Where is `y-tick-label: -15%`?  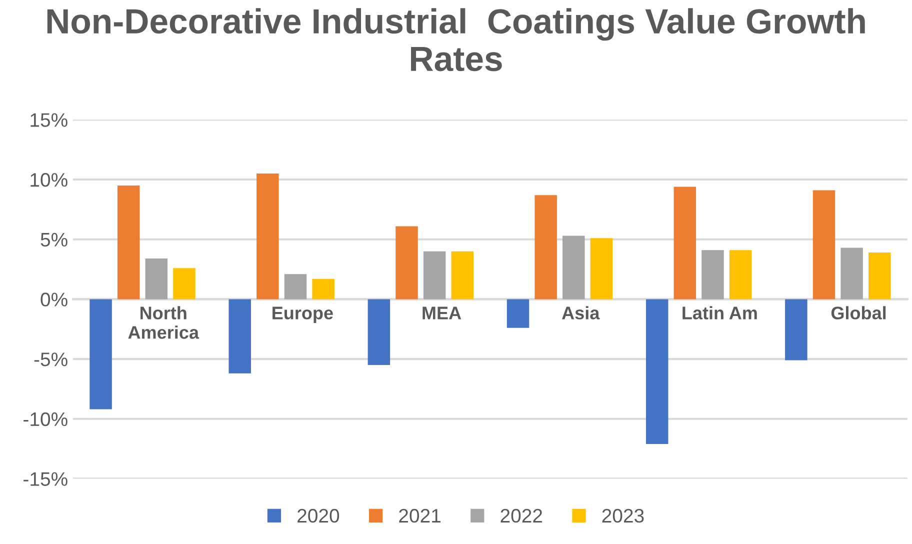
y-tick-label: -15% is located at coordinates (46, 479).